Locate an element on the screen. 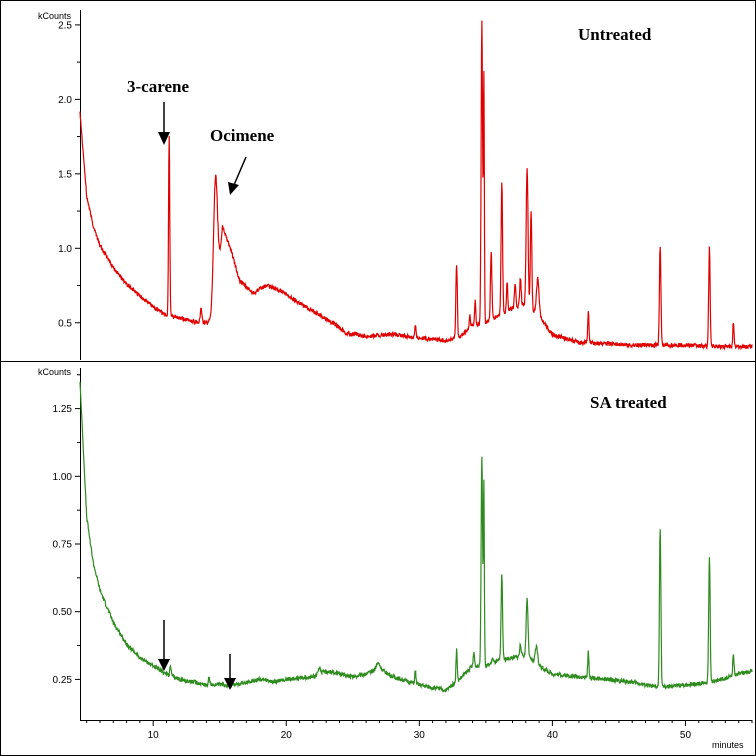 The image size is (756, 756). annotation-ocimene-arrow is located at coordinates (240, 171).